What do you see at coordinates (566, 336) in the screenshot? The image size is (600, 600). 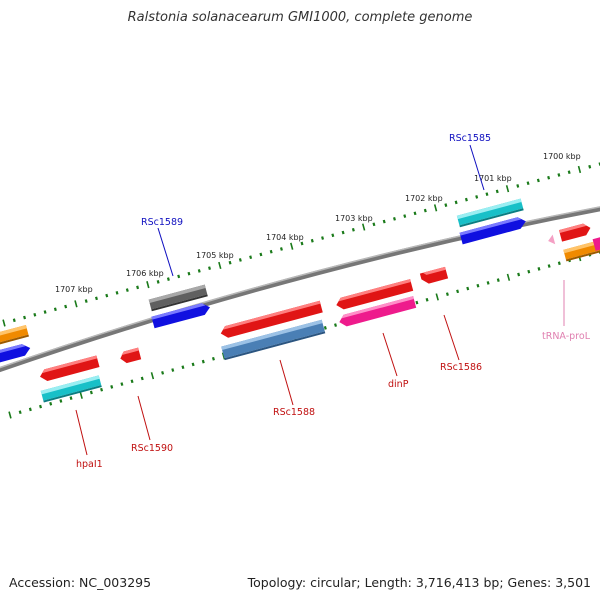 I see `gene-label-trna-prol: tRNA-proL` at bounding box center [566, 336].